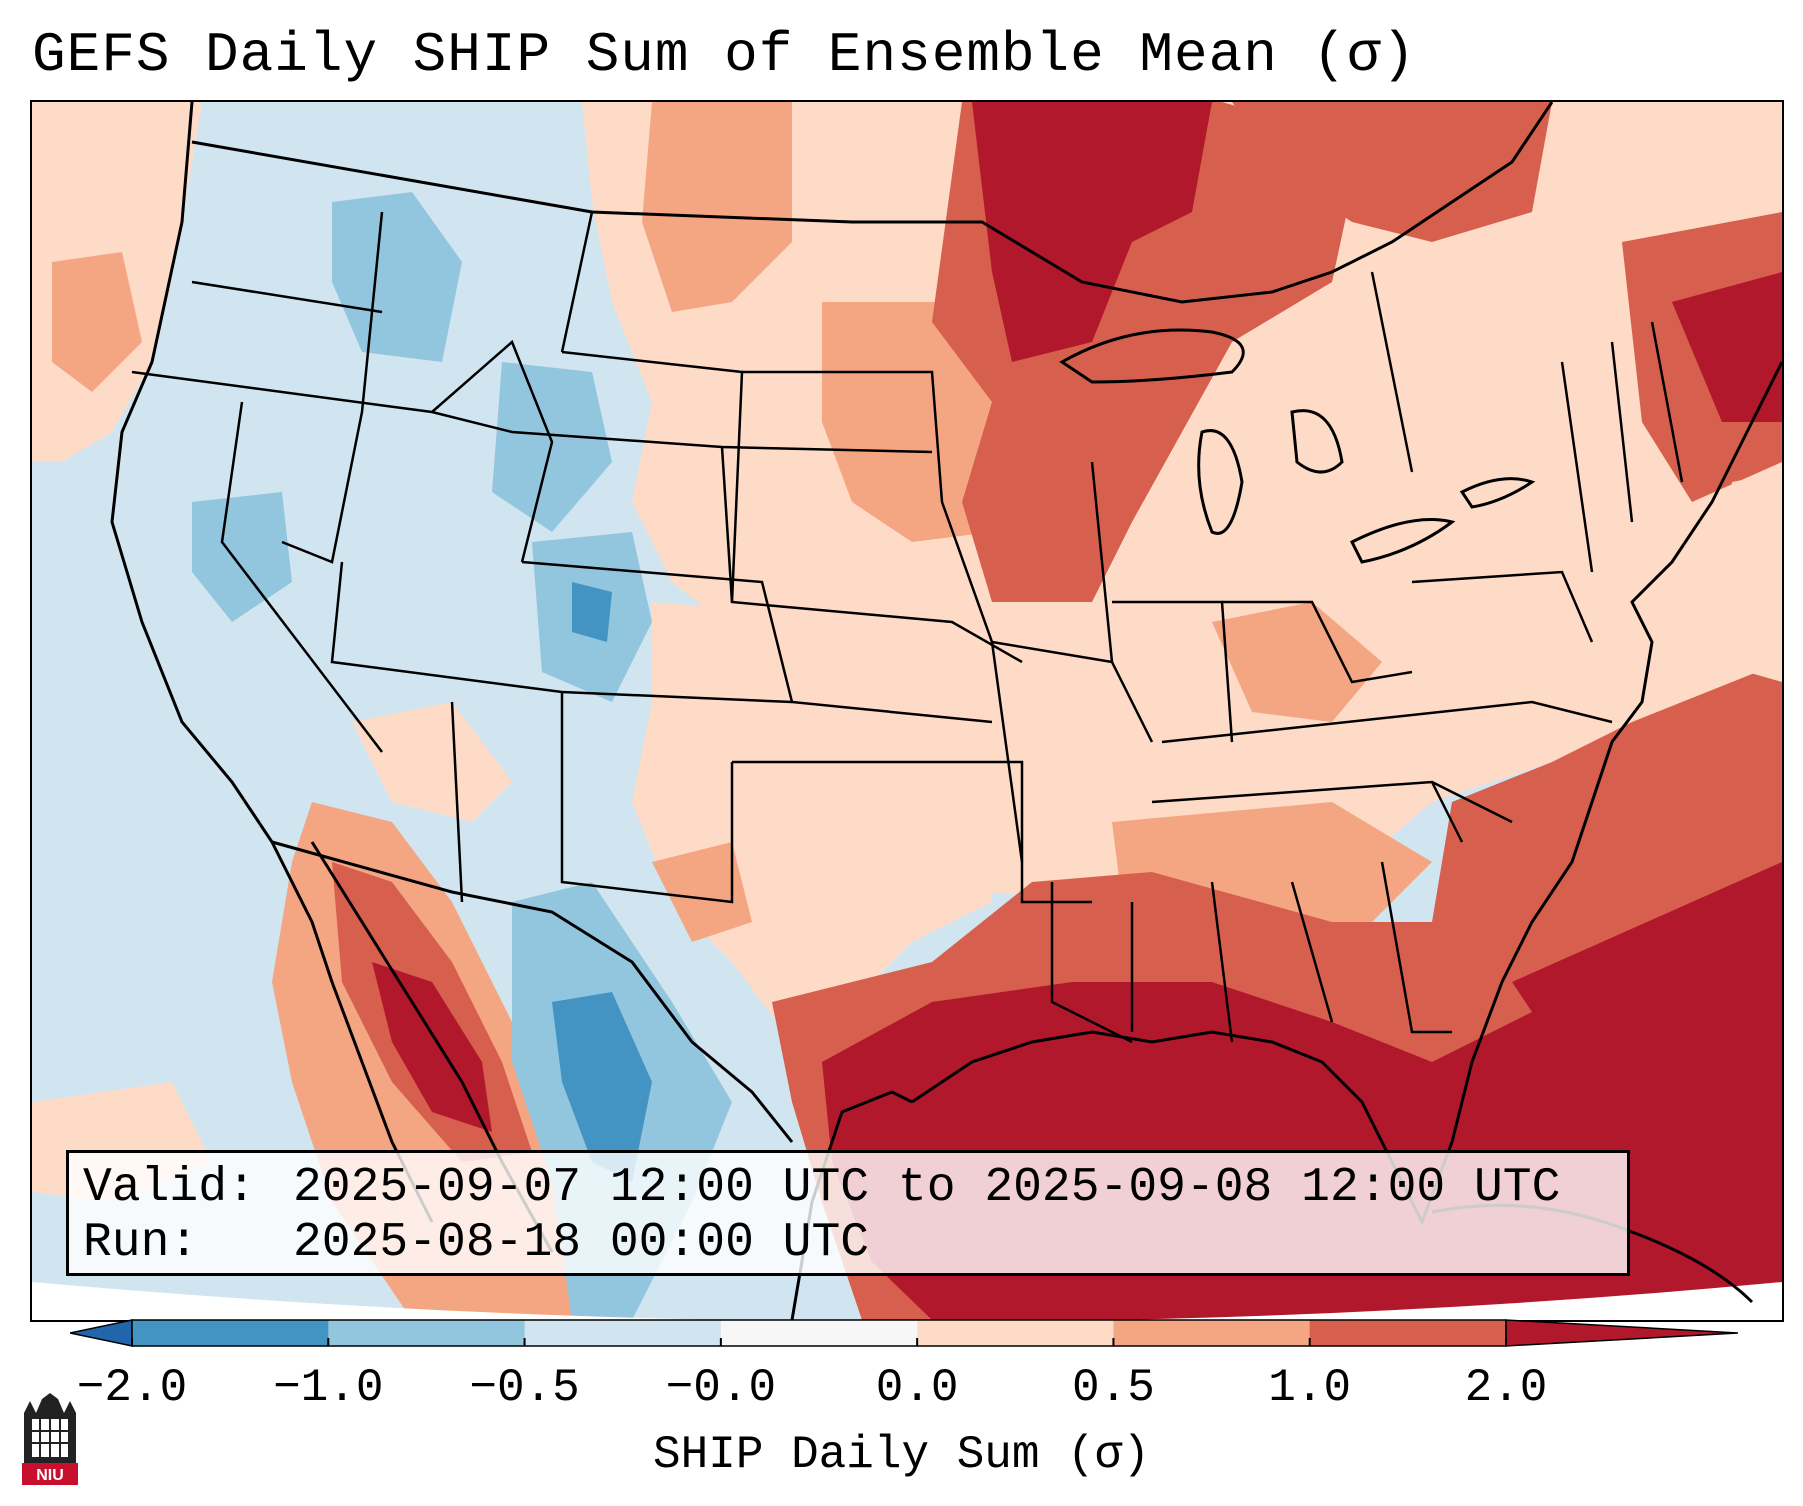  I want to click on colorbar-label: SHIP Daily Sum (σ), so click(901, 1455).